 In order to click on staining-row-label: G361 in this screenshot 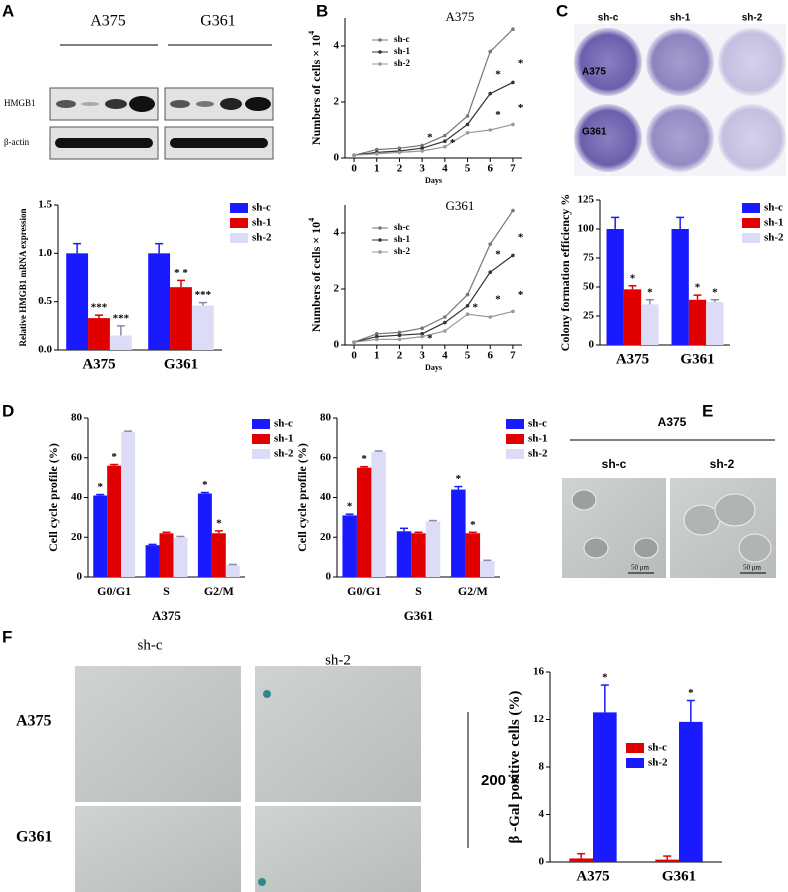, I will do `click(34, 837)`.